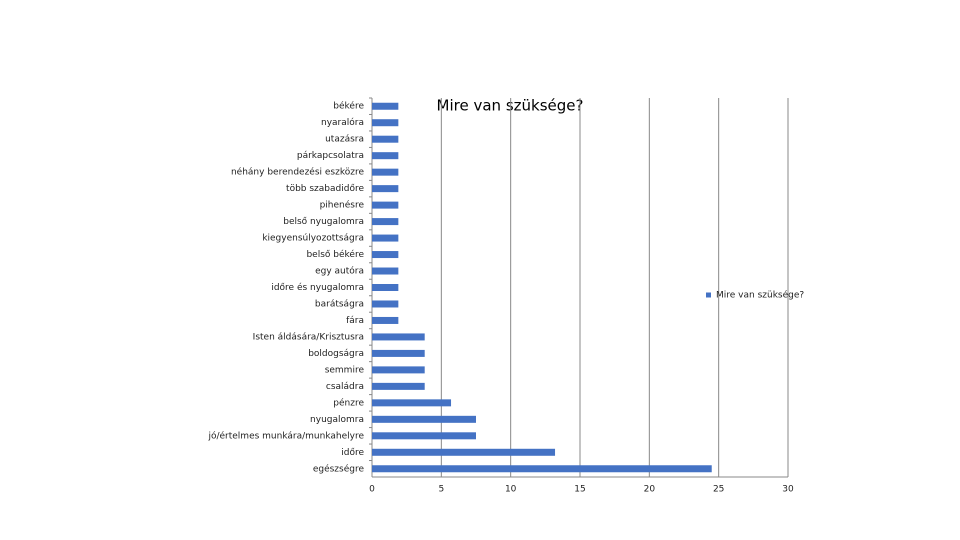  What do you see at coordinates (760, 295) in the screenshot?
I see `legend-label: Mire van szüksége?` at bounding box center [760, 295].